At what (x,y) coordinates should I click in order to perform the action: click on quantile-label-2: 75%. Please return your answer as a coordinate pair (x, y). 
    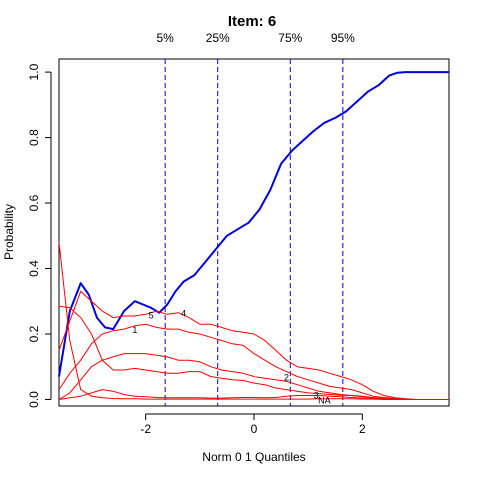
    Looking at the image, I should click on (290, 38).